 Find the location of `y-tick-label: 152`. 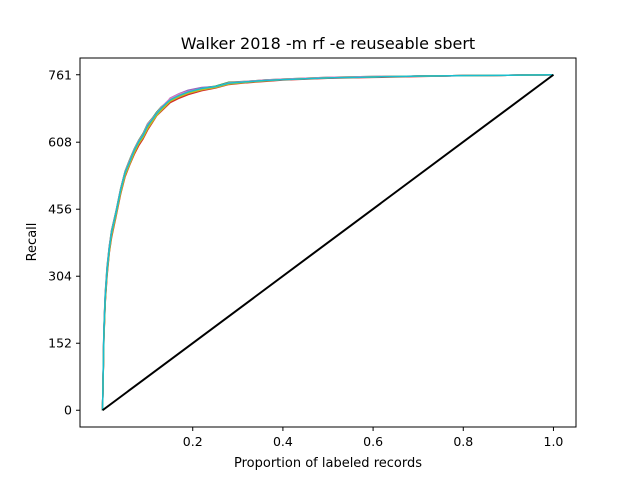

y-tick-label: 152 is located at coordinates (60, 343).